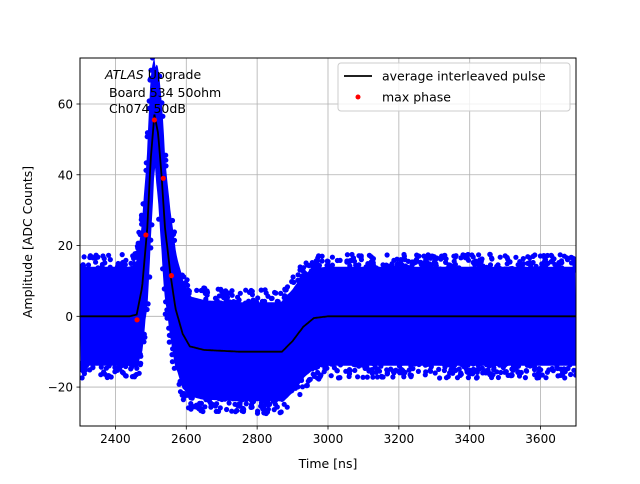 This screenshot has width=640, height=484. Describe the element at coordinates (162, 91) in the screenshot. I see `atlas-annotation: ATLAS Upgrade Board 534 50ohm Ch074 50dB` at that location.